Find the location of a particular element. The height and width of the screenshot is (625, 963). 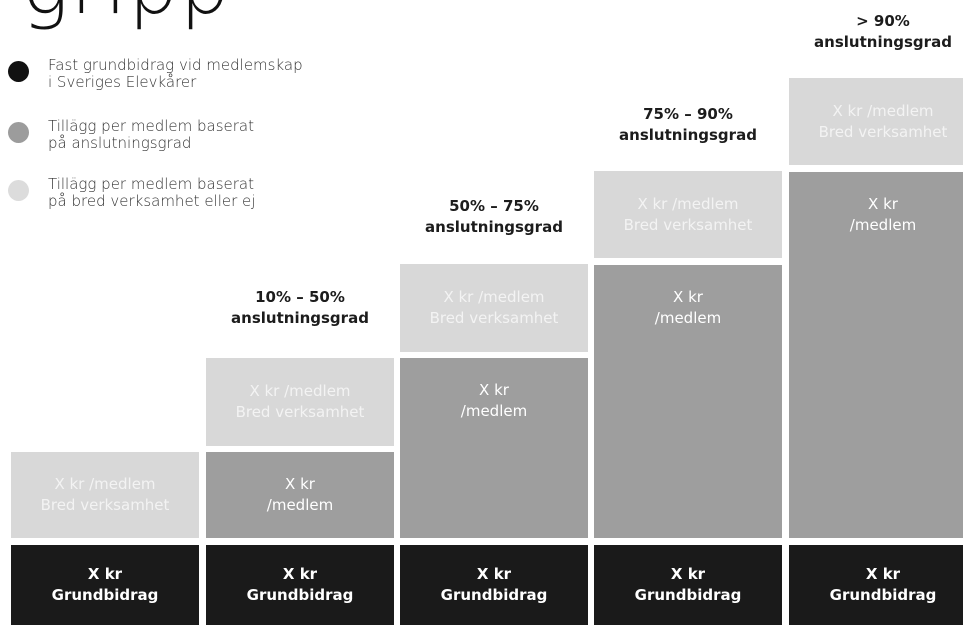

tier-header: > 90% anslutningsgrad is located at coordinates (883, 31).